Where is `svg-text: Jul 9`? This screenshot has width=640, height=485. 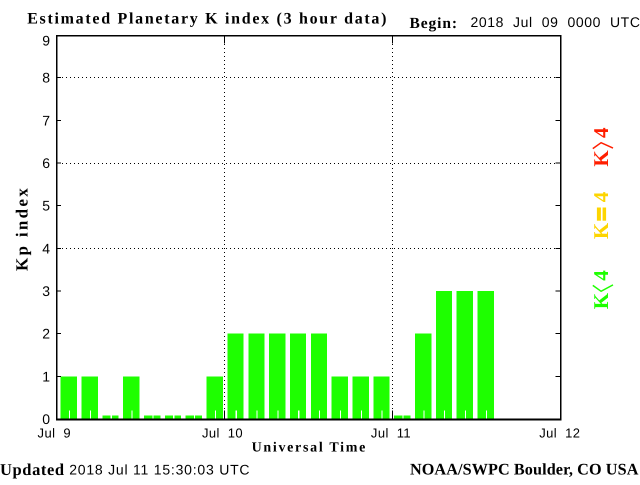 svg-text: Jul 9 is located at coordinates (54, 433).